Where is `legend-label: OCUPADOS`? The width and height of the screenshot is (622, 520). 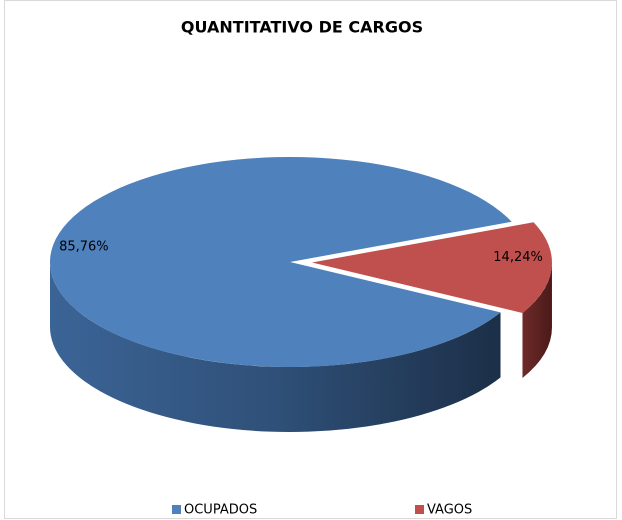 legend-label: OCUPADOS is located at coordinates (220, 510).